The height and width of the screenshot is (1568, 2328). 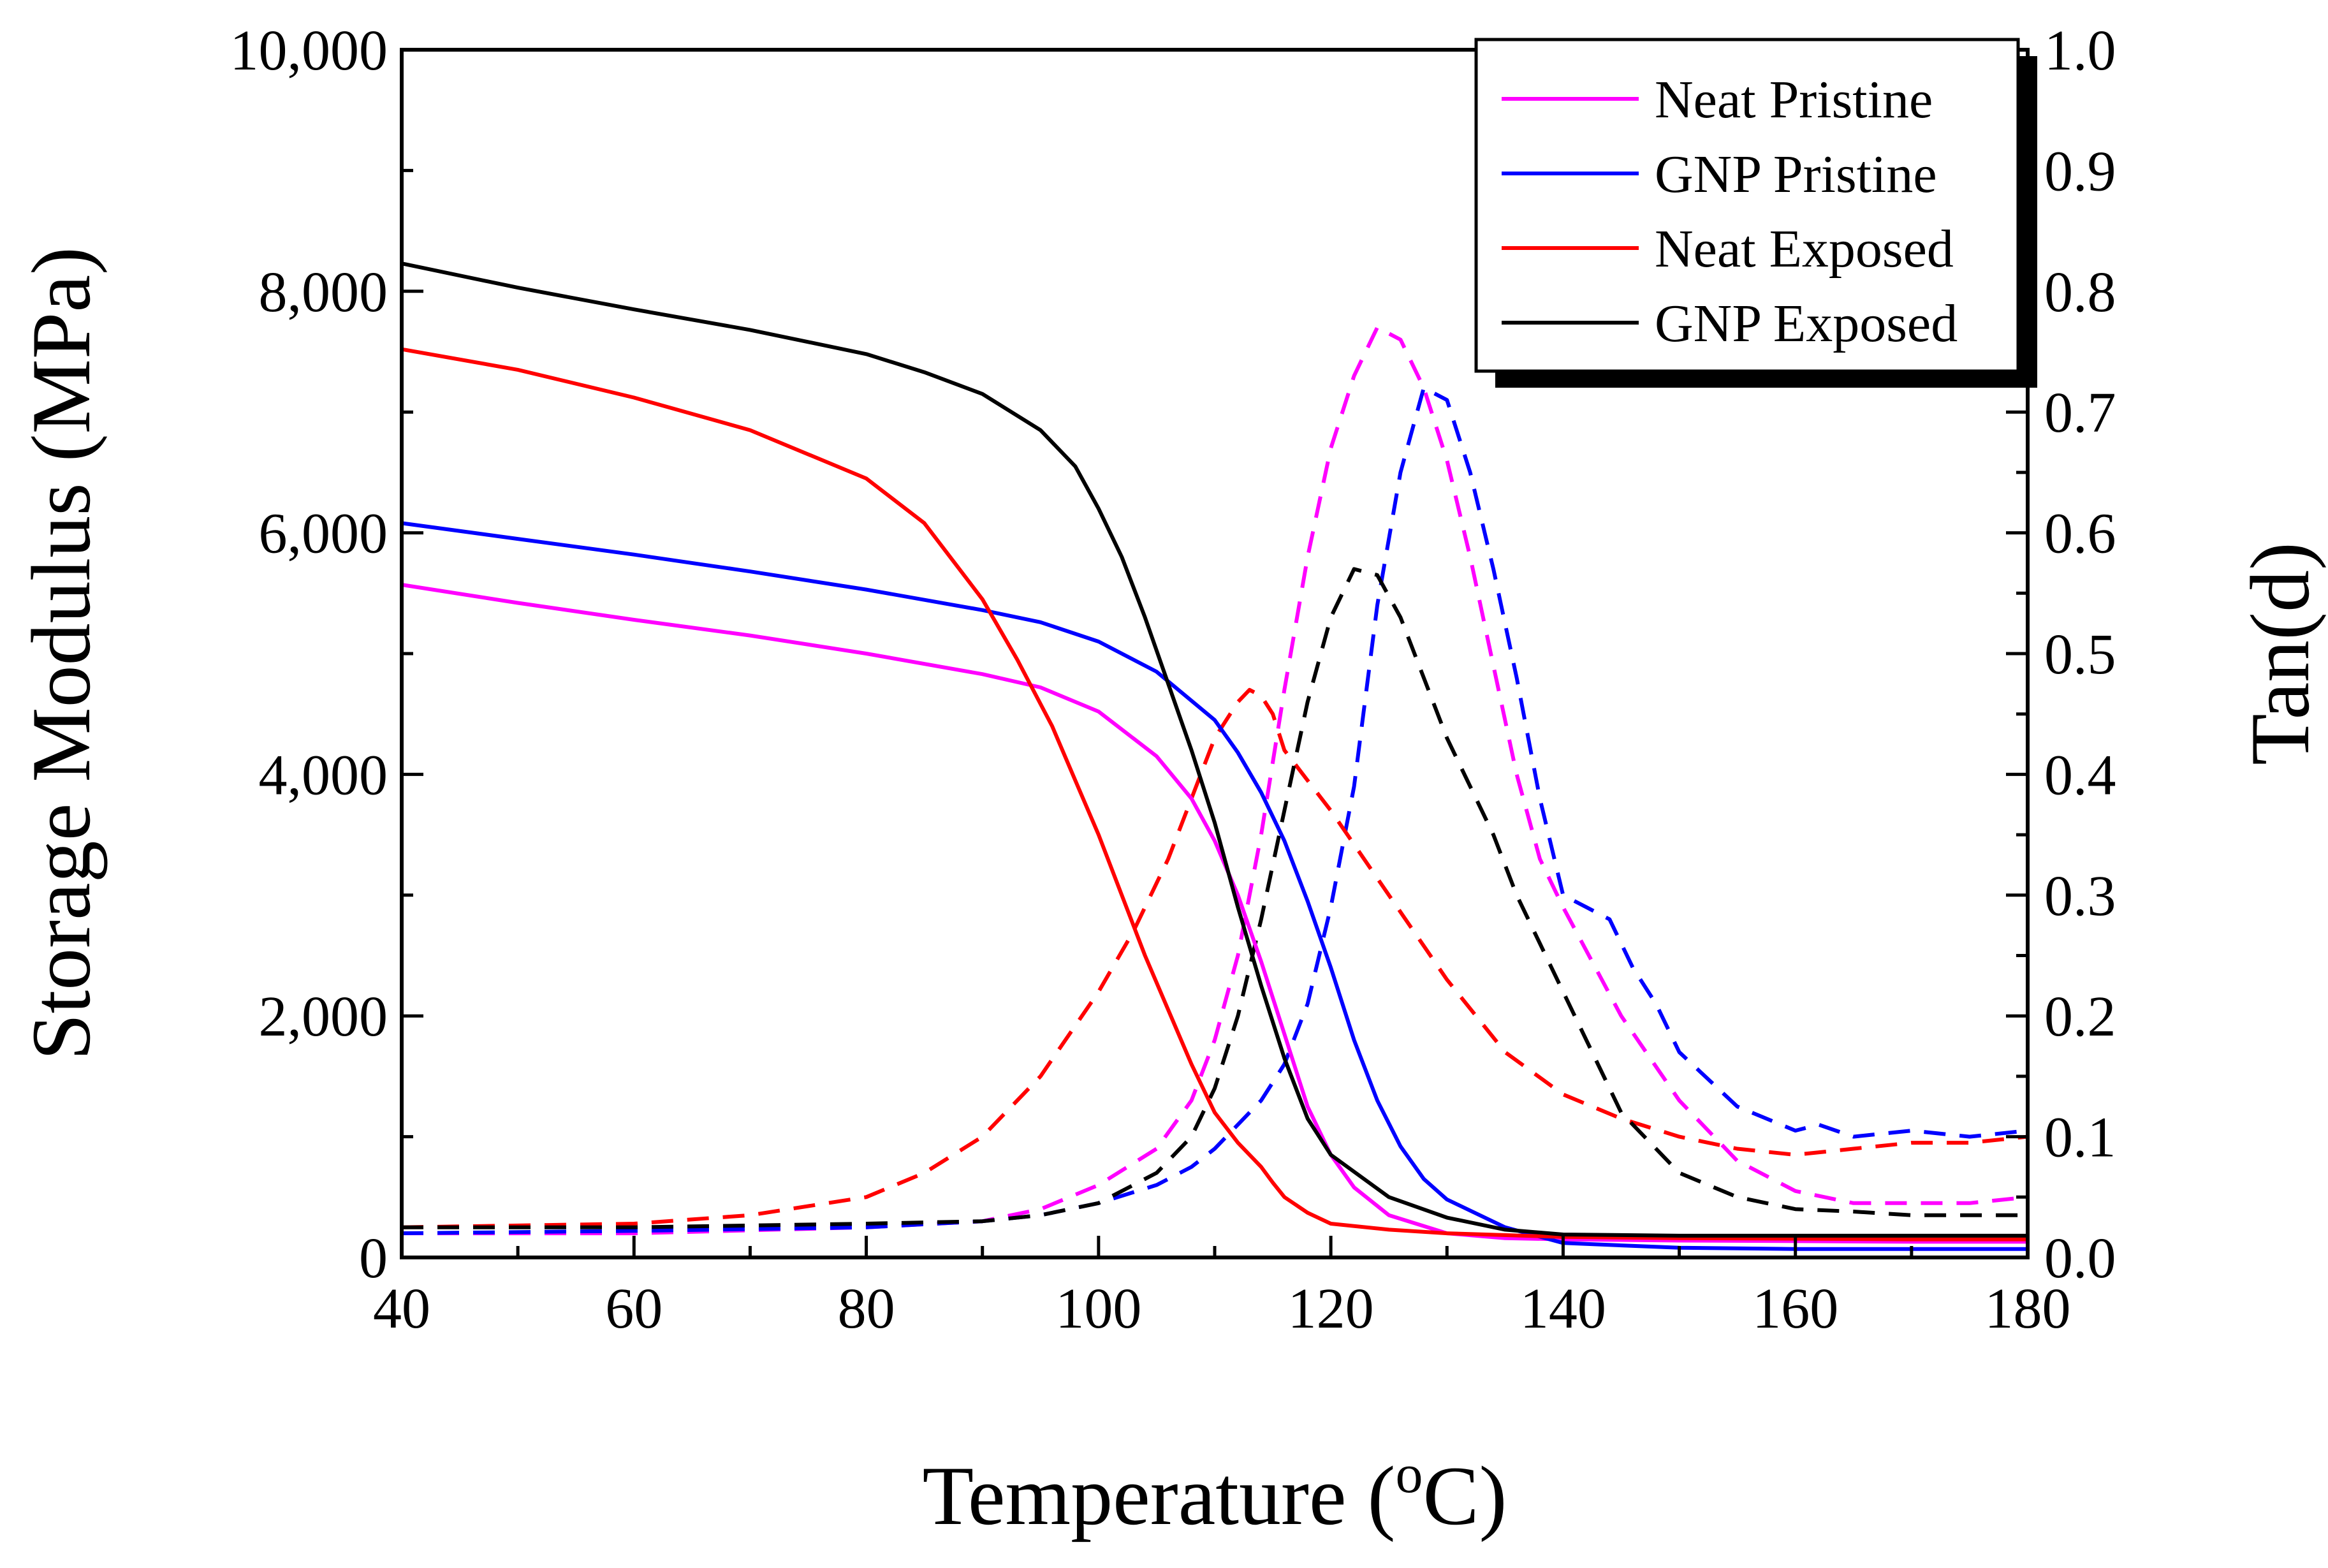 I want to click on x-tick-label: 140, so click(x=1563, y=1308).